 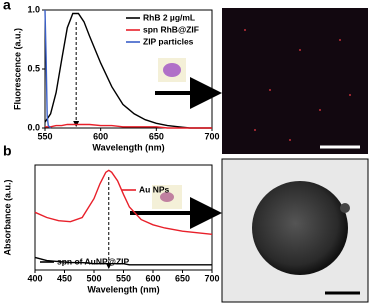 What do you see at coordinates (64, 278) in the screenshot?
I see `x-tick-label: 450` at bounding box center [64, 278].